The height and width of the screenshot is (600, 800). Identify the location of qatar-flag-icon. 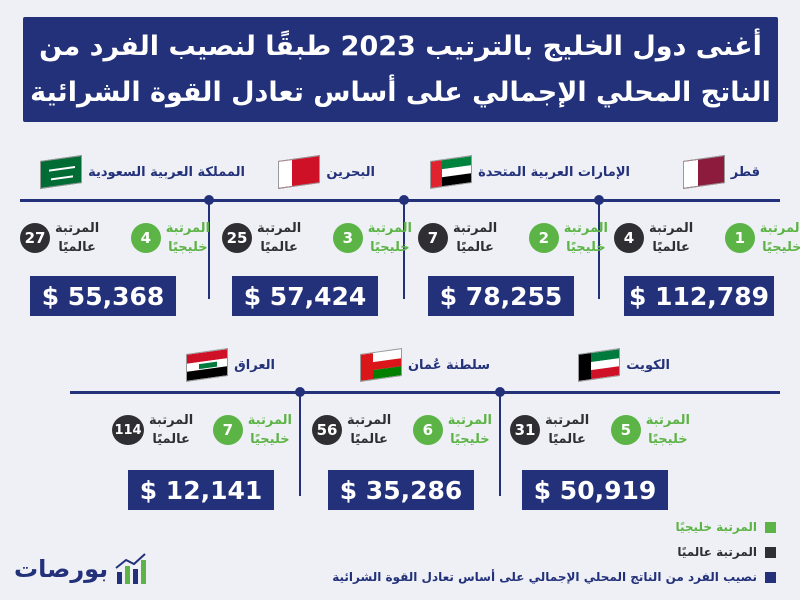
(703, 172).